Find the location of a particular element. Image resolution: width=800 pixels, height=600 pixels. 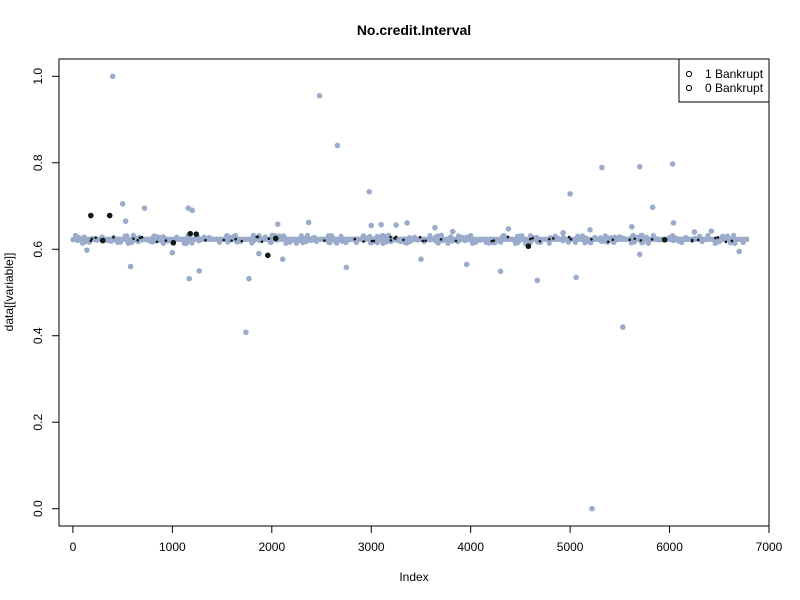

legend-box is located at coordinates (724, 80).